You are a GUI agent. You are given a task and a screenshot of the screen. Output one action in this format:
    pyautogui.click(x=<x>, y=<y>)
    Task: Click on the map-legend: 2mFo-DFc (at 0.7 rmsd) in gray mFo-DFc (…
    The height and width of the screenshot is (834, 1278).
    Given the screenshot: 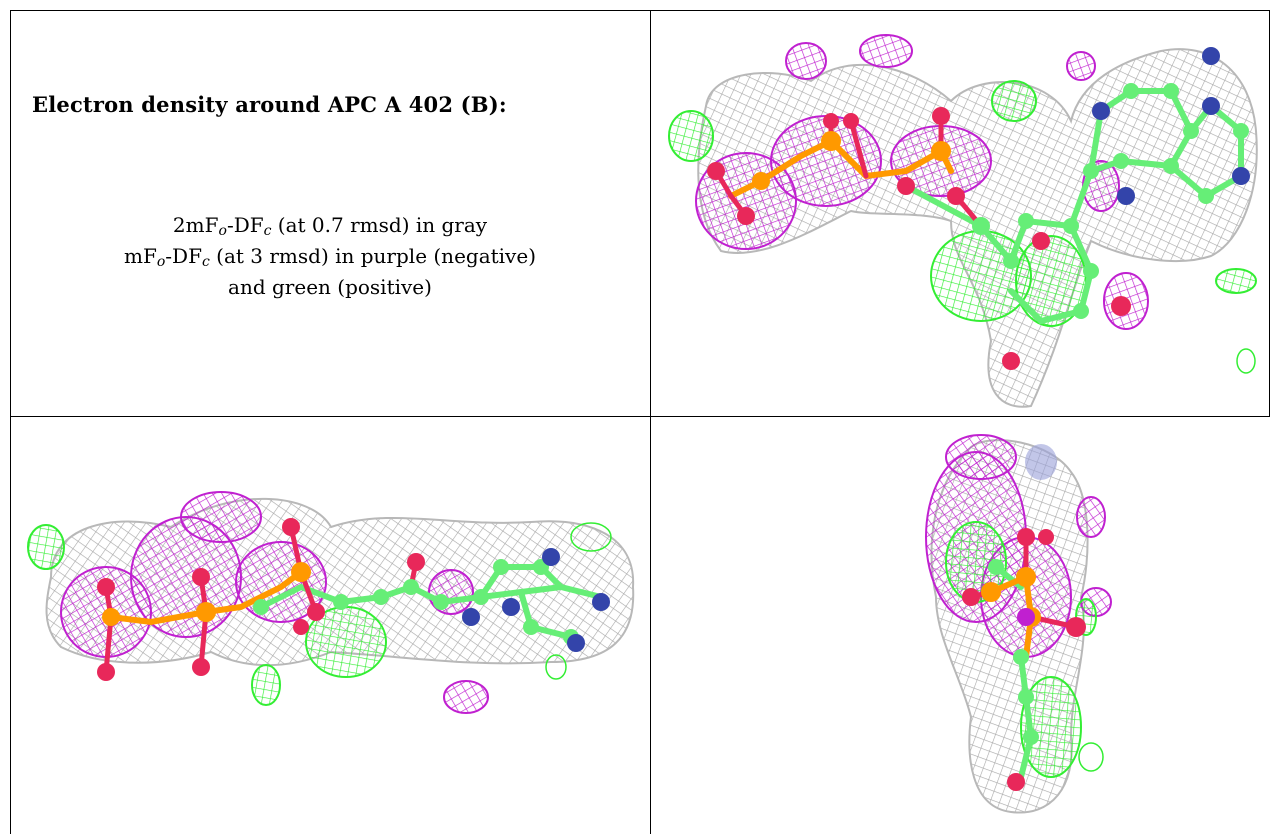 What is the action you would take?
    pyautogui.click(x=330, y=256)
    